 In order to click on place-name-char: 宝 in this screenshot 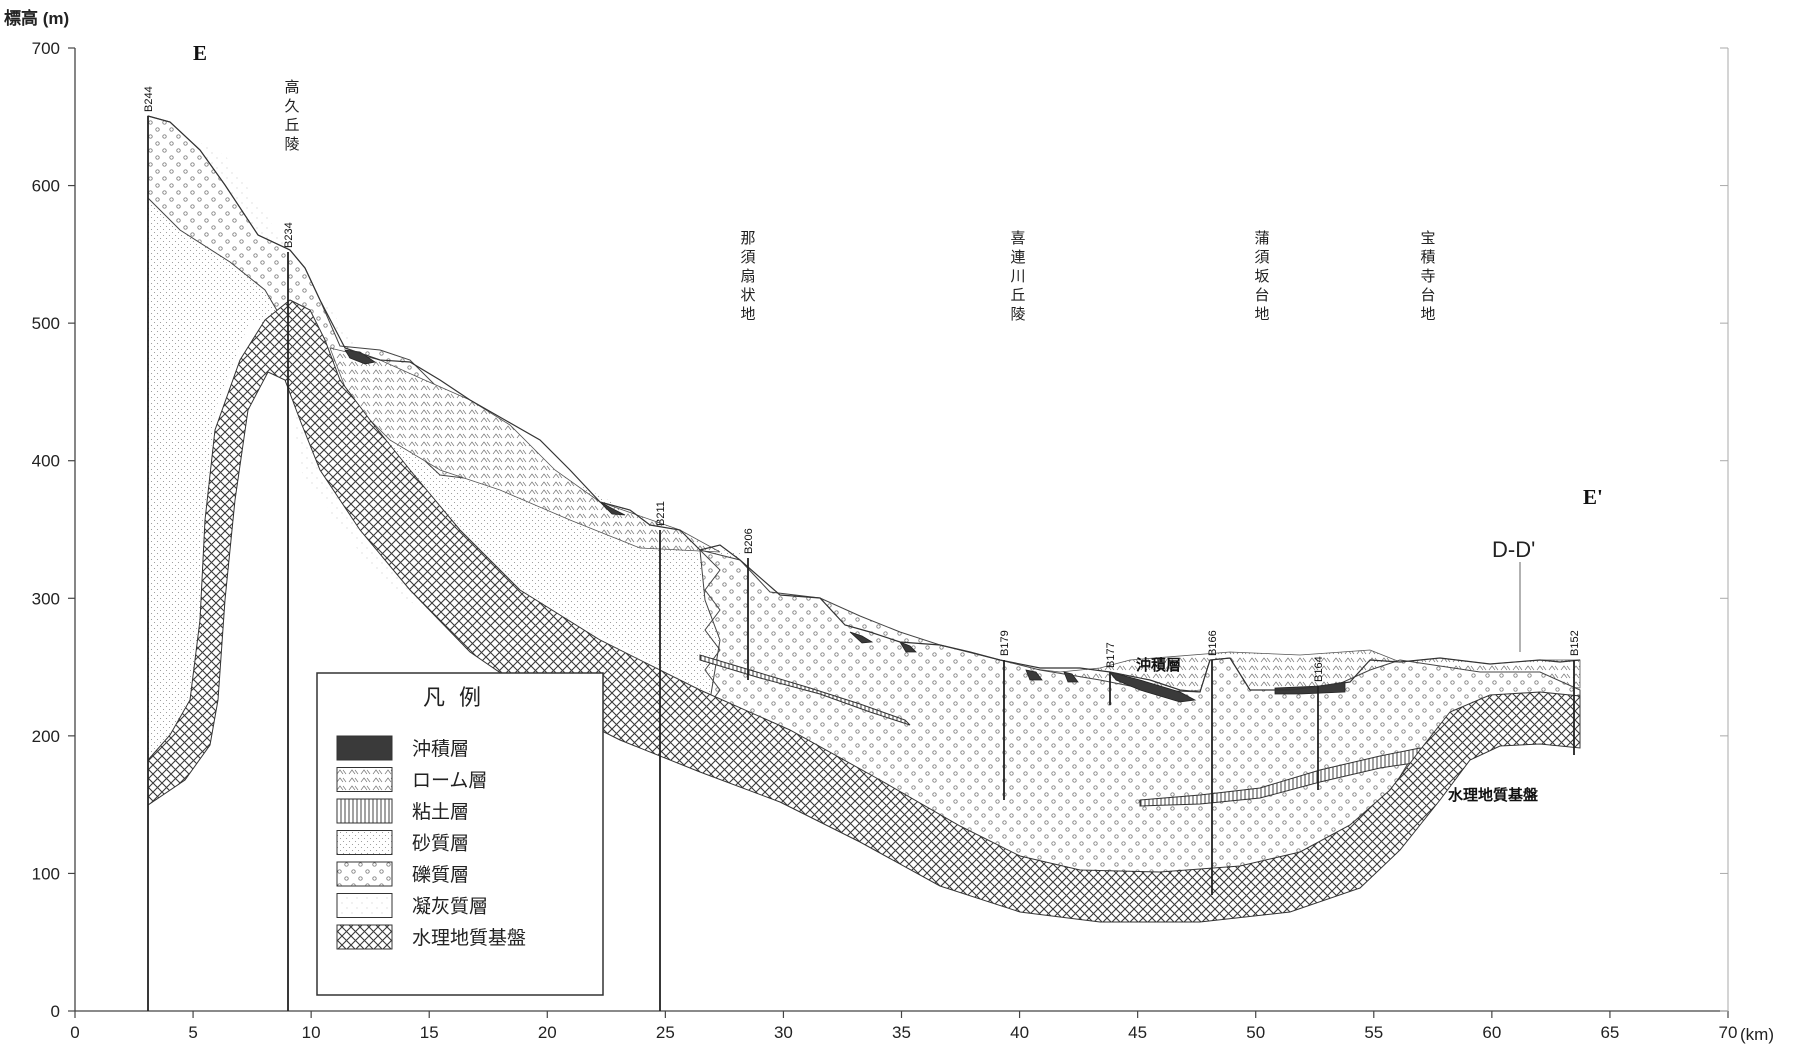, I will do `click(1427, 238)`.